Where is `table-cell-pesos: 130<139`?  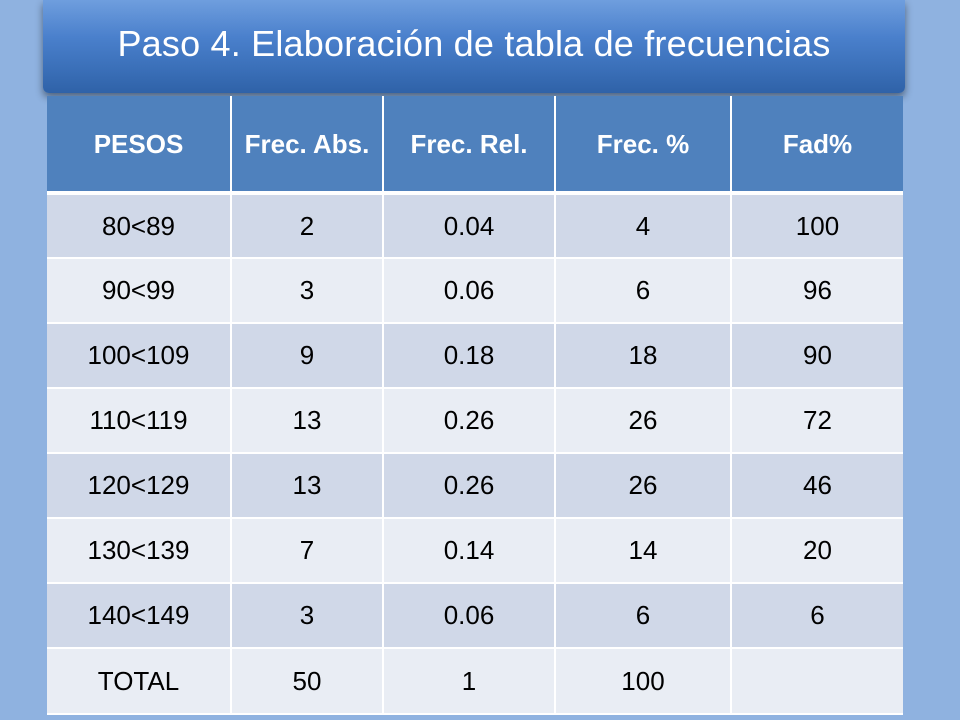
table-cell-pesos: 130<139 is located at coordinates (139, 551).